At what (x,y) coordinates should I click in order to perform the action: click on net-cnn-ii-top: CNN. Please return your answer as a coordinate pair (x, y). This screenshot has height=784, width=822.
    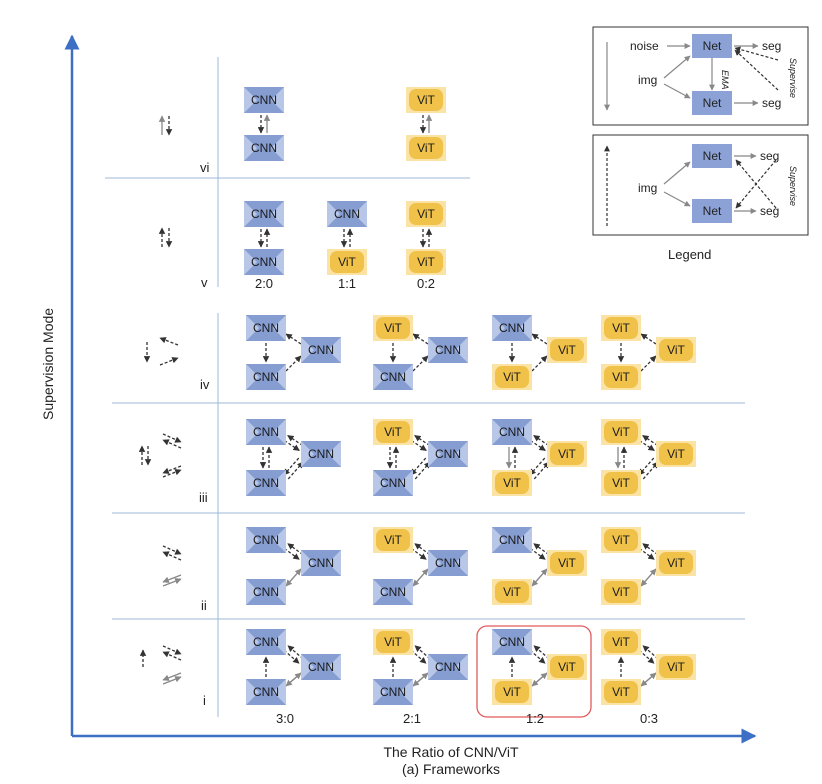
    Looking at the image, I should click on (512, 540).